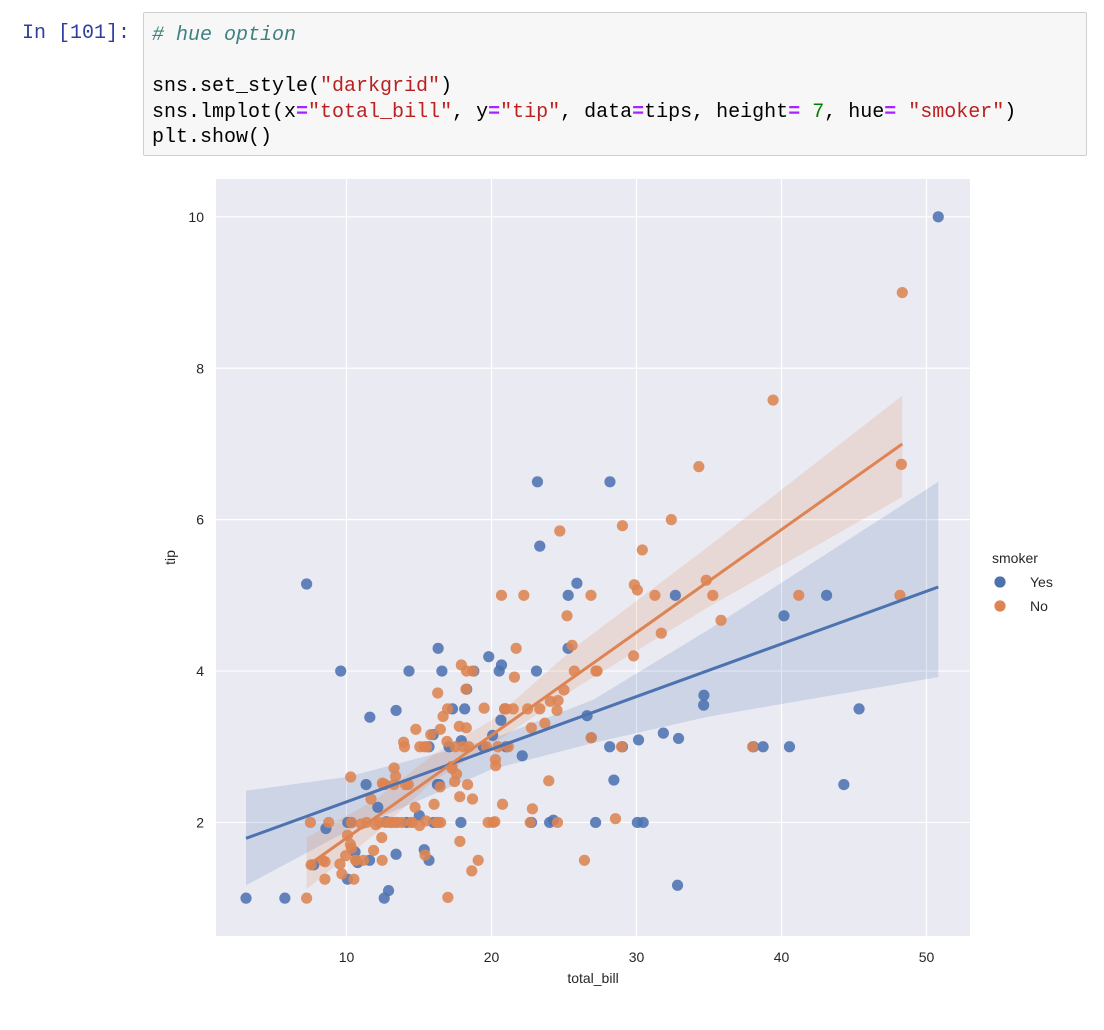  I want to click on code-token: "smoker", so click(956, 112).